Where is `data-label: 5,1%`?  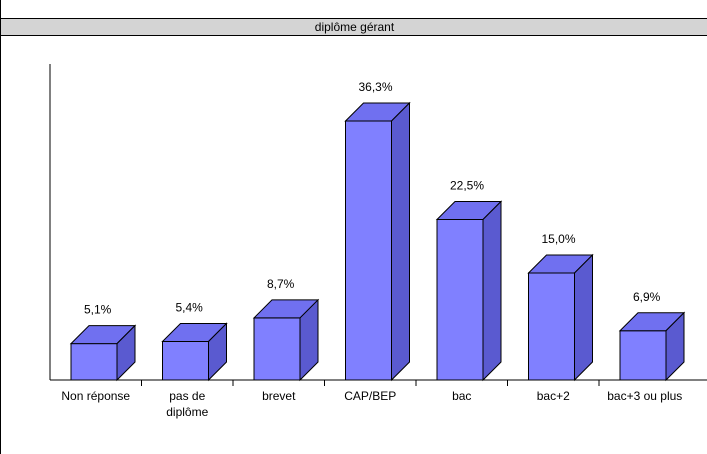 data-label: 5,1% is located at coordinates (98, 310).